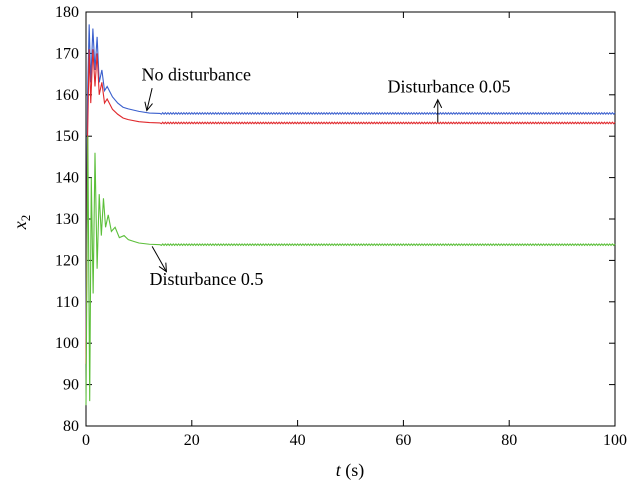 This screenshot has width=630, height=491. I want to click on x-tick-label: 80, so click(509, 440).